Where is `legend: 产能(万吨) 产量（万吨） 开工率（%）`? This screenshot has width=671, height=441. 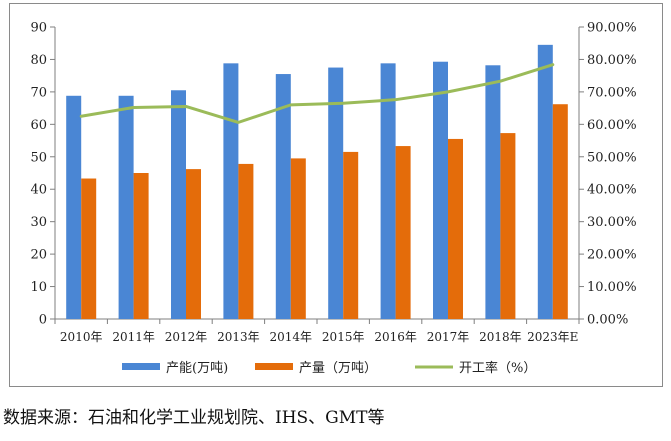
legend: 产能(万吨) 产量（万吨） 开工率（%） is located at coordinates (329, 368).